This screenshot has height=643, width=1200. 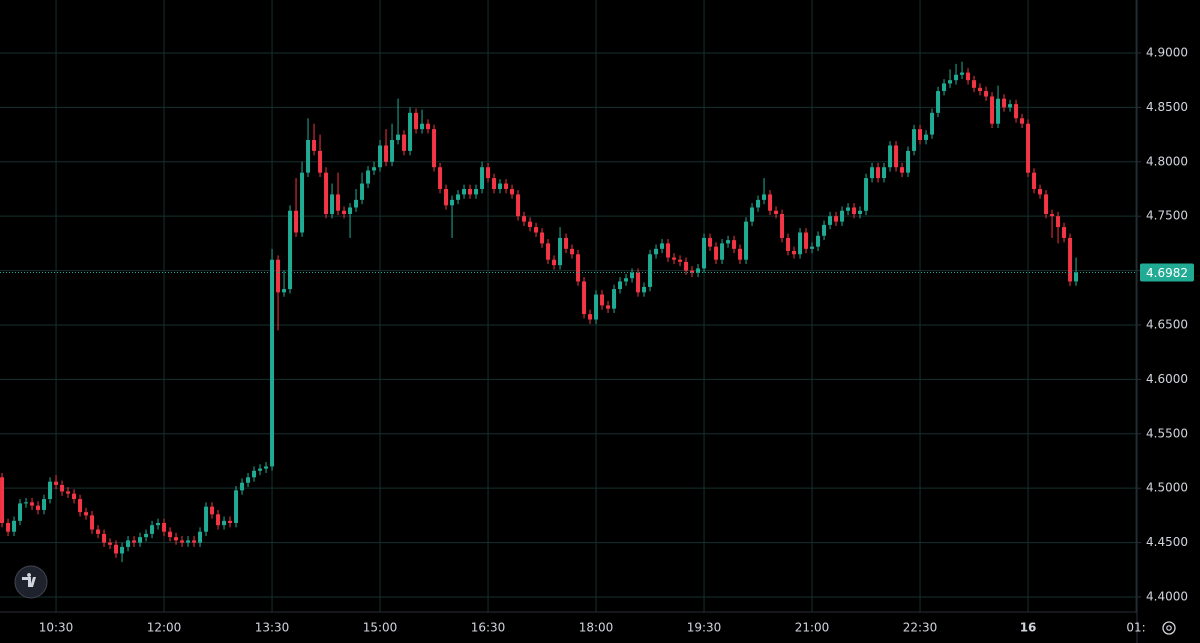 I want to click on x-tick-label: 13:30, so click(x=272, y=628).